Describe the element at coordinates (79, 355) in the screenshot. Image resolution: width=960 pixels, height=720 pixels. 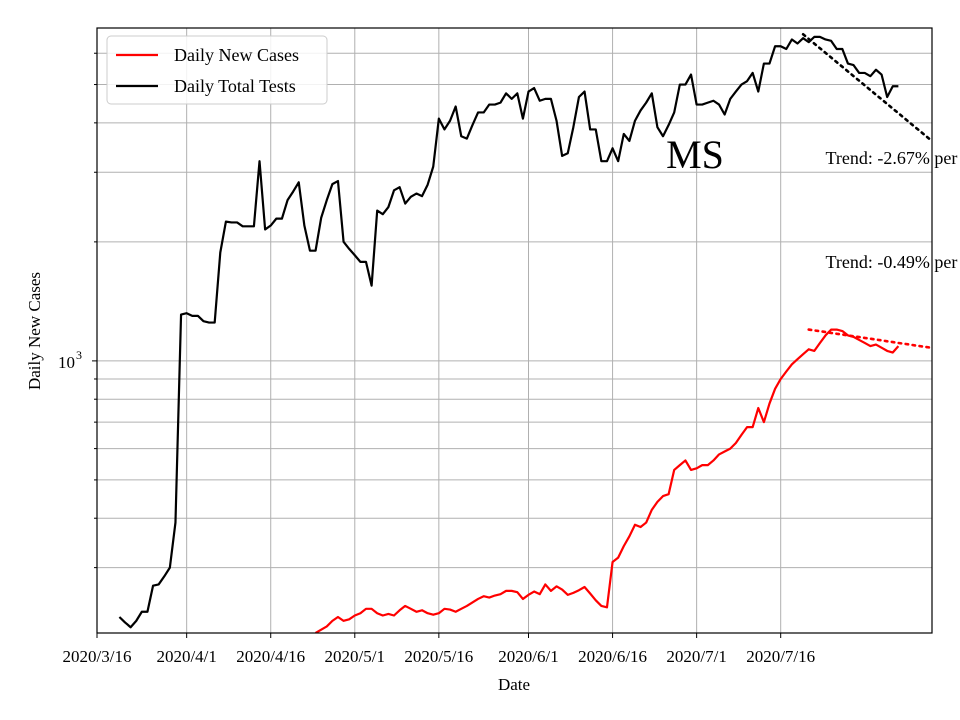
I see `y-tick-label-exponent: 3` at that location.